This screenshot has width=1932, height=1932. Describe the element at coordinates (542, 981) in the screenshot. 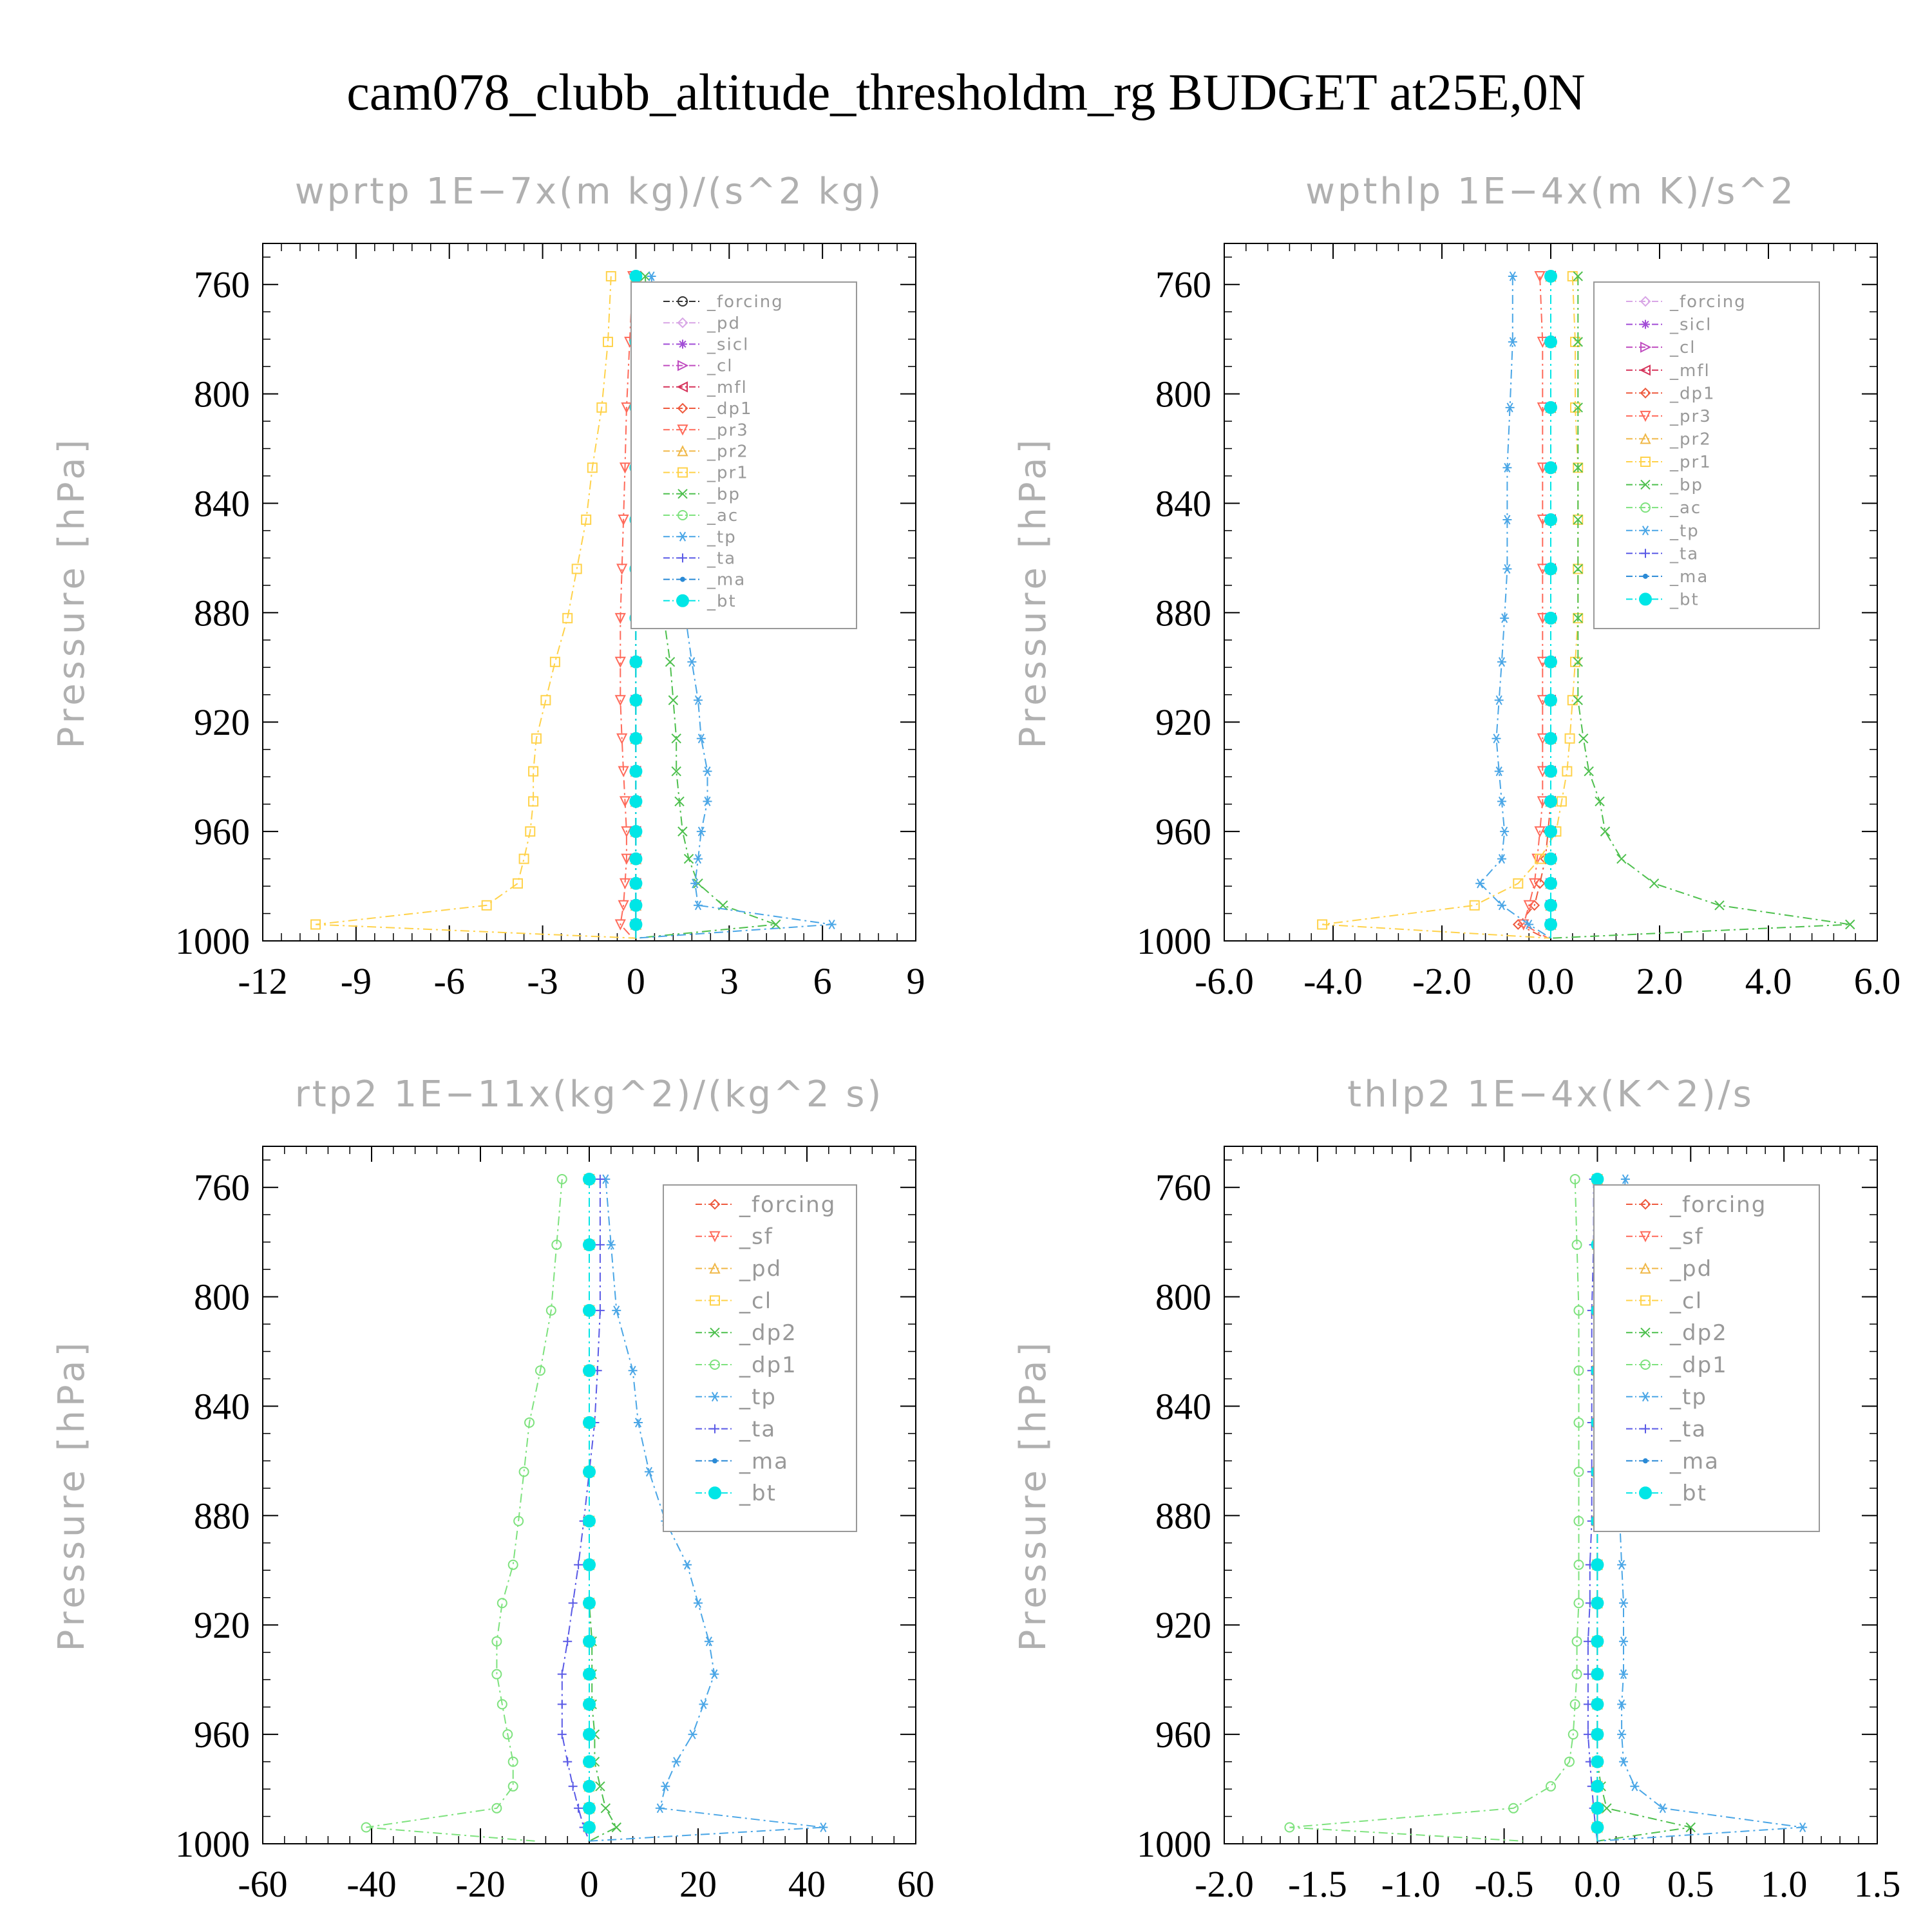

I see `x-tick-label: -3` at that location.